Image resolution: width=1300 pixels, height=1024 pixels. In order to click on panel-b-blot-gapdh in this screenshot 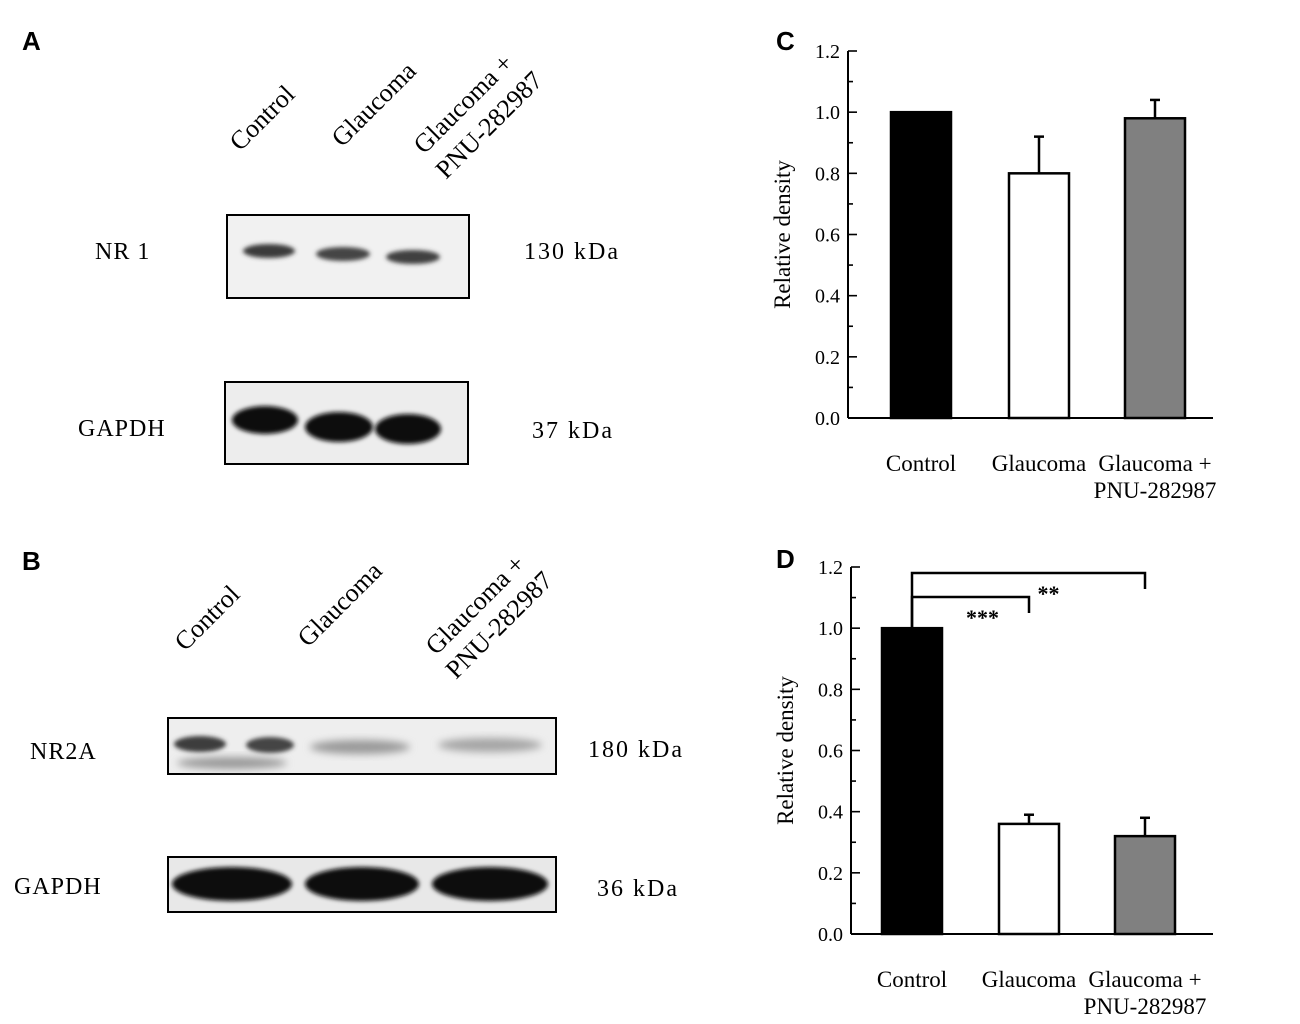, I will do `click(362, 884)`.